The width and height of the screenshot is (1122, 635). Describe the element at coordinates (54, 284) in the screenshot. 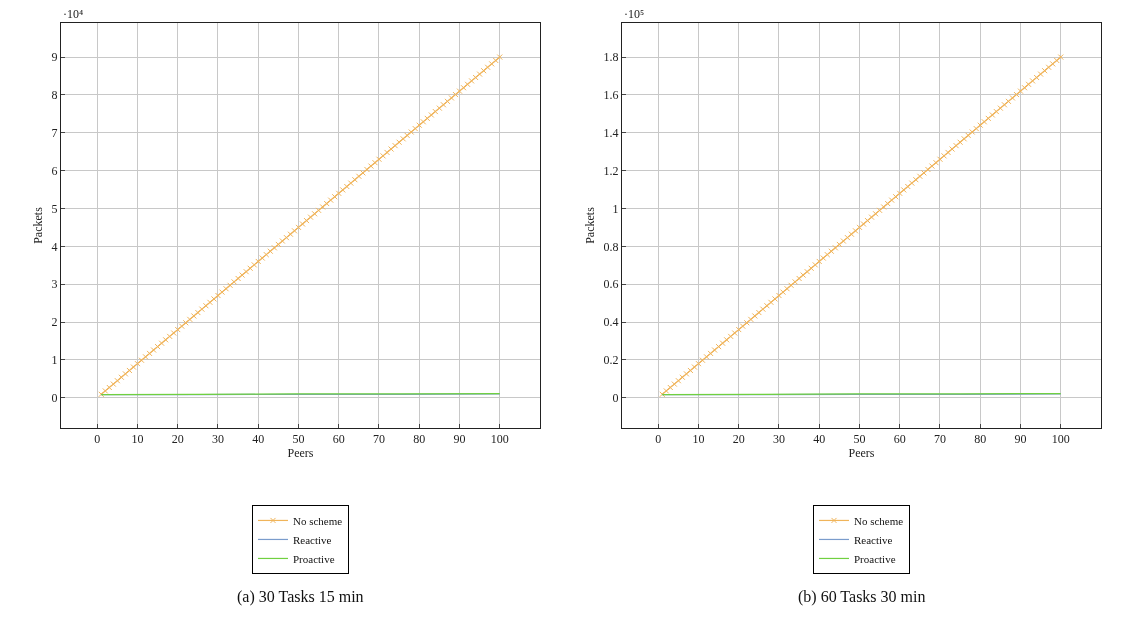

I see `y-tick-label: 3` at that location.